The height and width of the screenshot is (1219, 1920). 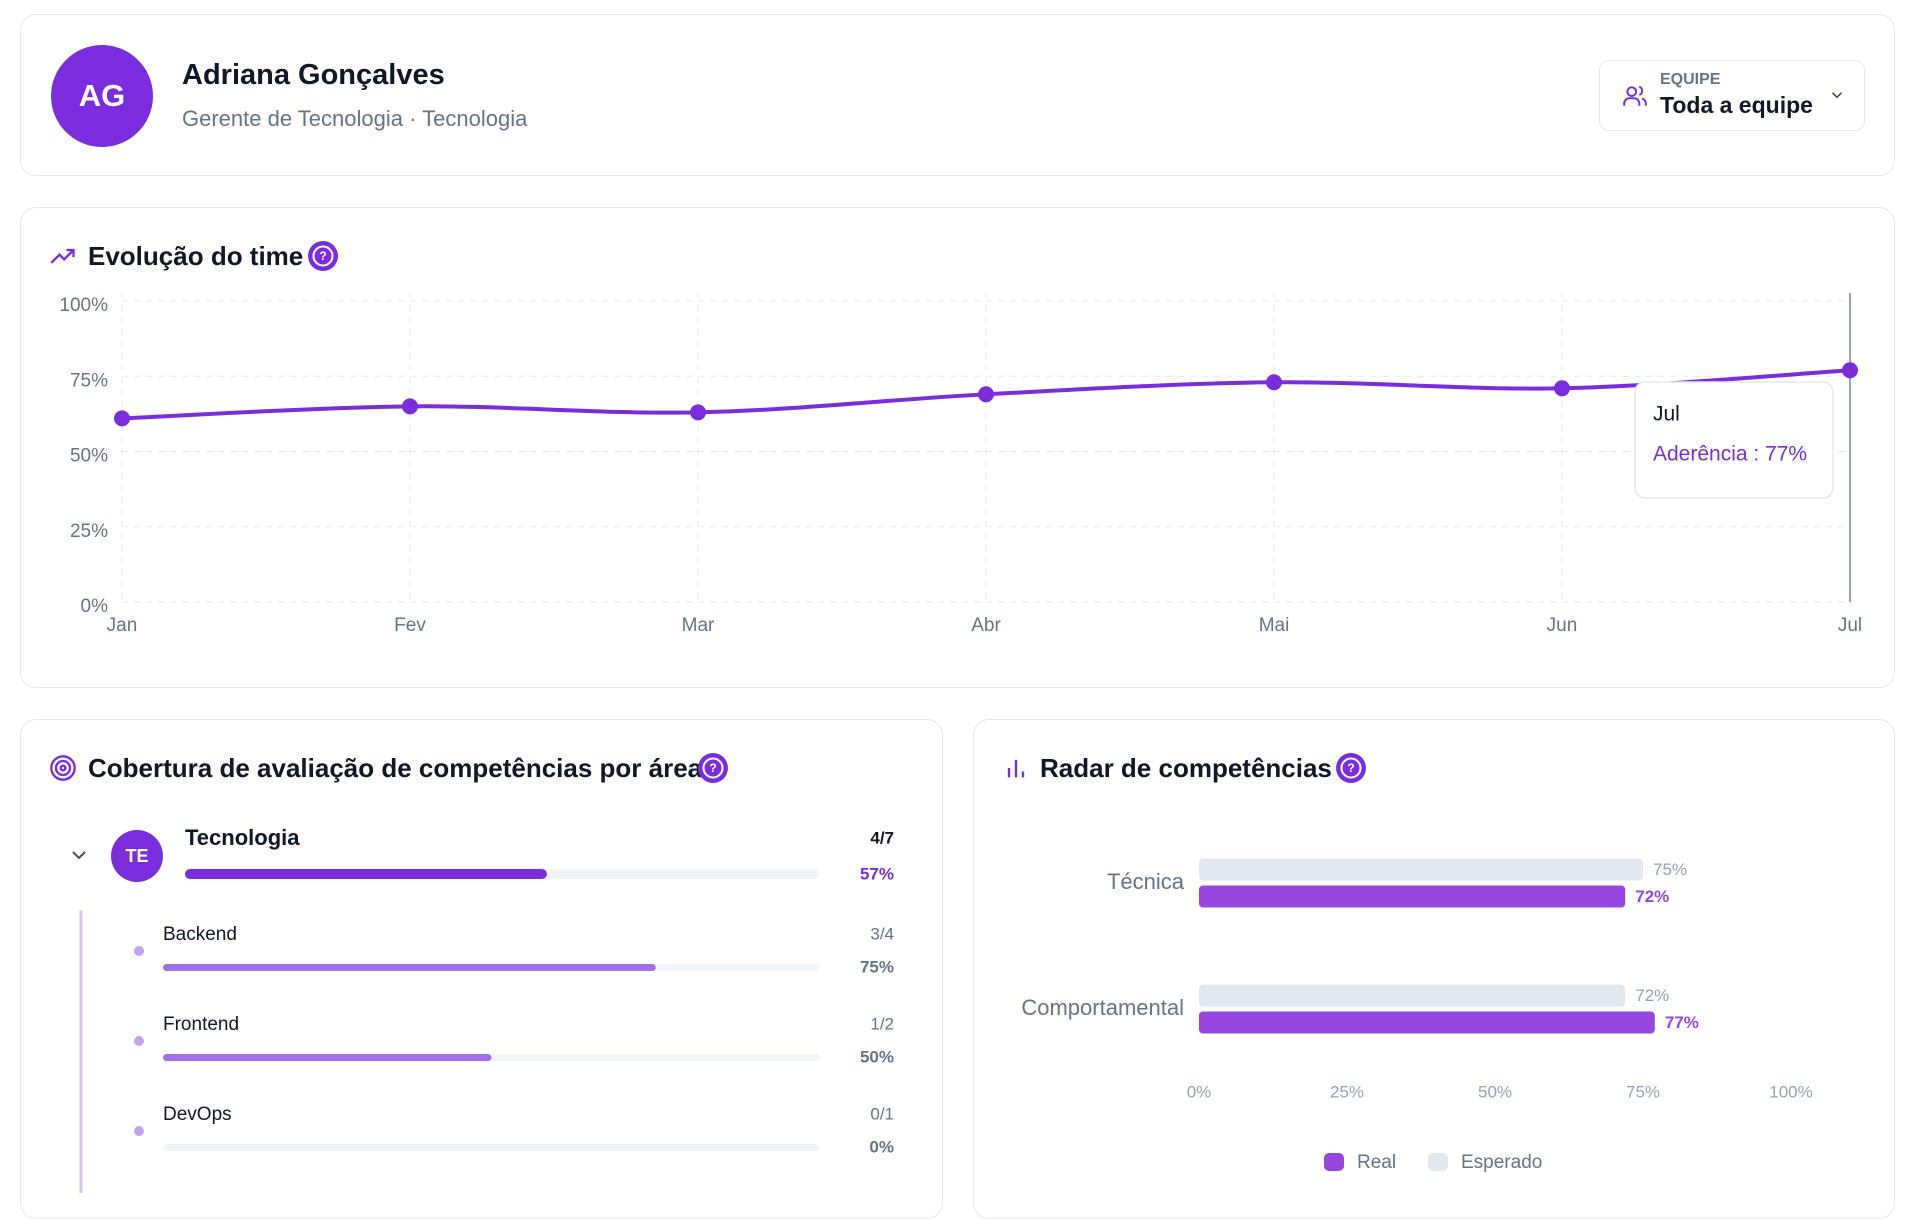 What do you see at coordinates (1376, 1162) in the screenshot?
I see `legend-label: Real` at bounding box center [1376, 1162].